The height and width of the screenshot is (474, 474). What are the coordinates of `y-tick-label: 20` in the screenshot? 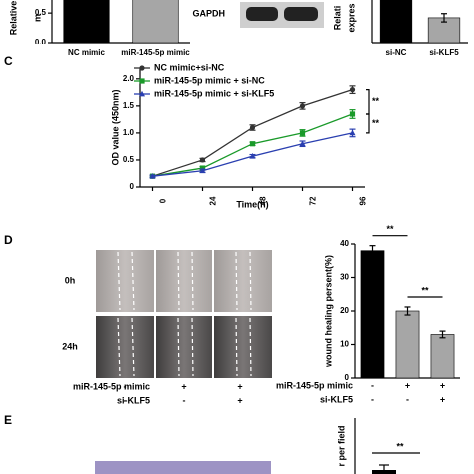 It's located at (344, 310).